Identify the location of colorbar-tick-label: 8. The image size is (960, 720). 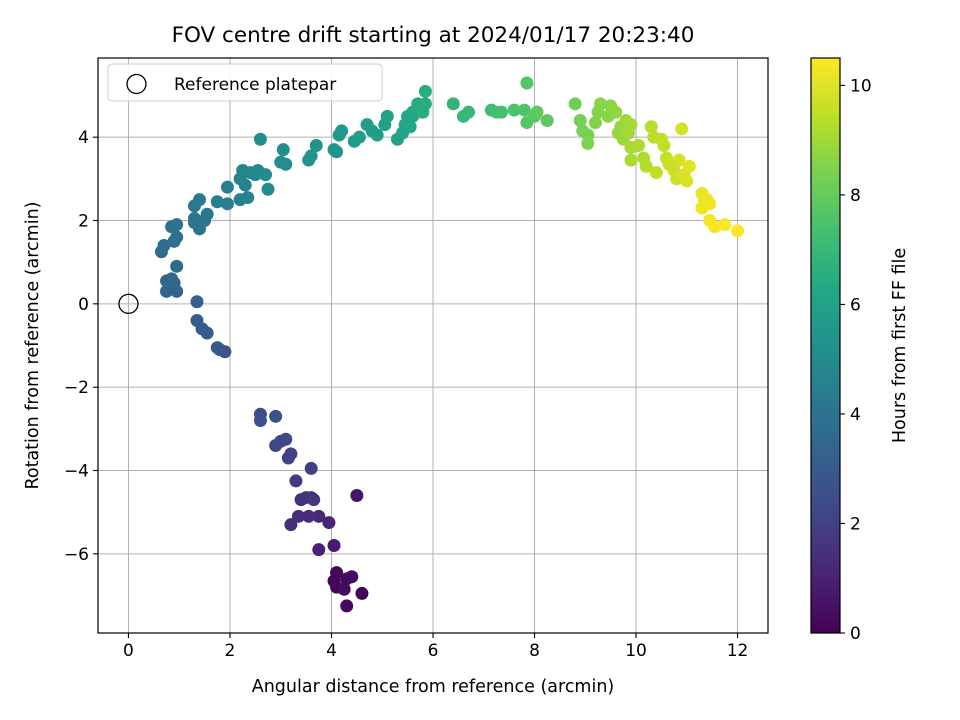
(855, 196).